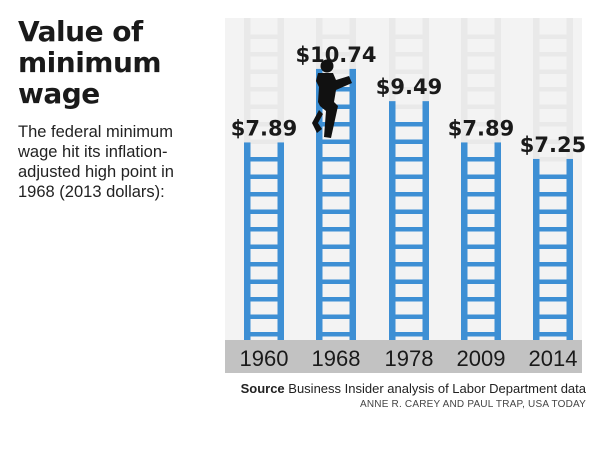 This screenshot has height=455, width=600. I want to click on data-label-1968: $10.74, so click(335, 55).